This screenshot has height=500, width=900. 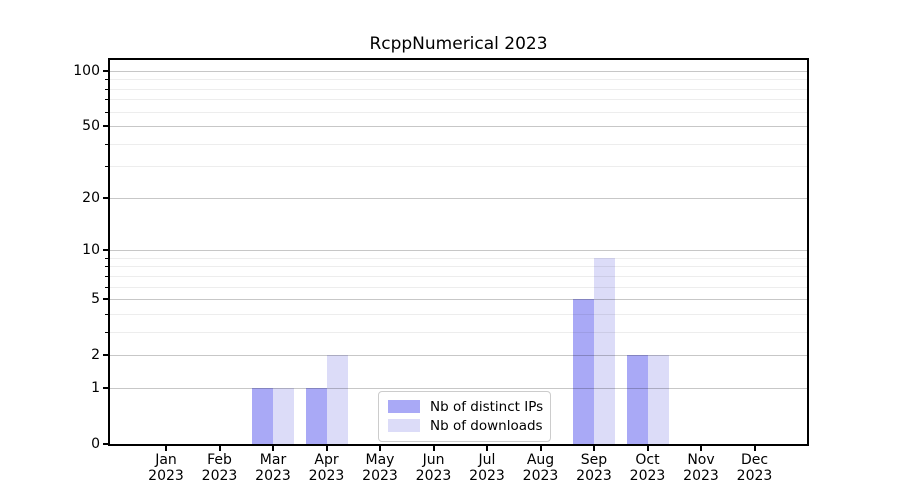 What do you see at coordinates (647, 460) in the screenshot?
I see `x-tick-month: Oct` at bounding box center [647, 460].